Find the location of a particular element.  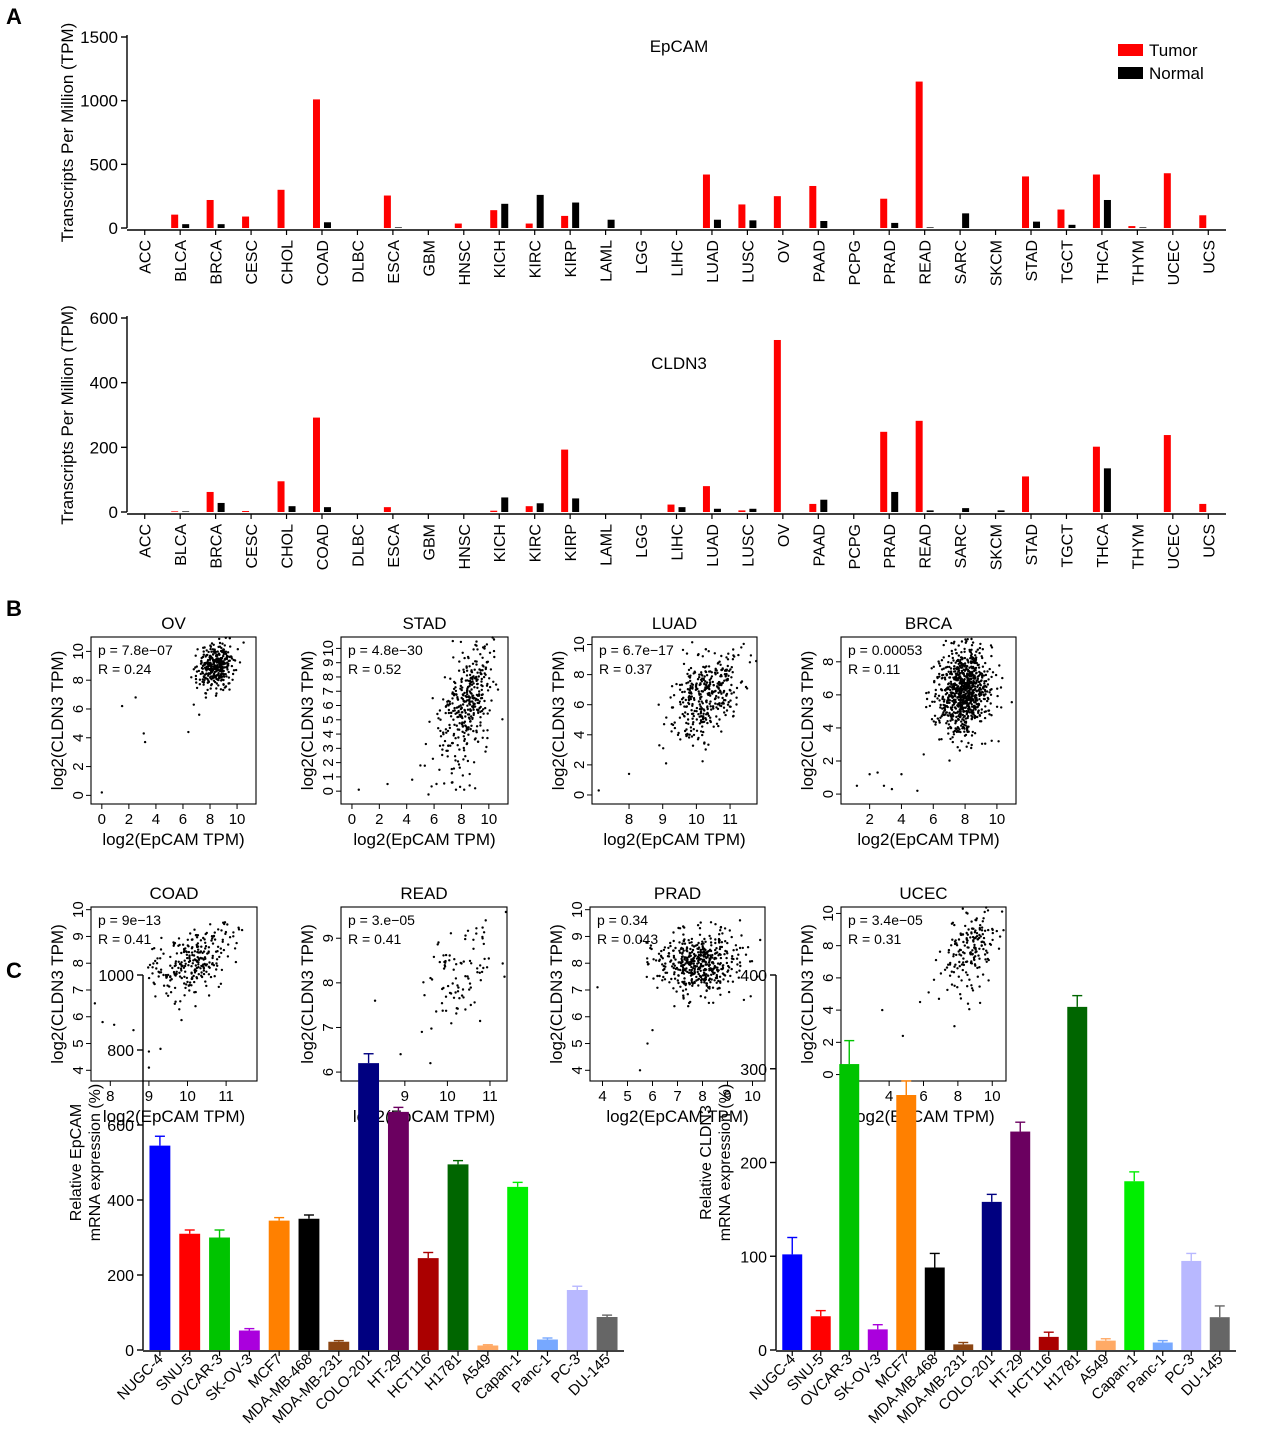

bar-normal-laml is located at coordinates (611, 223).